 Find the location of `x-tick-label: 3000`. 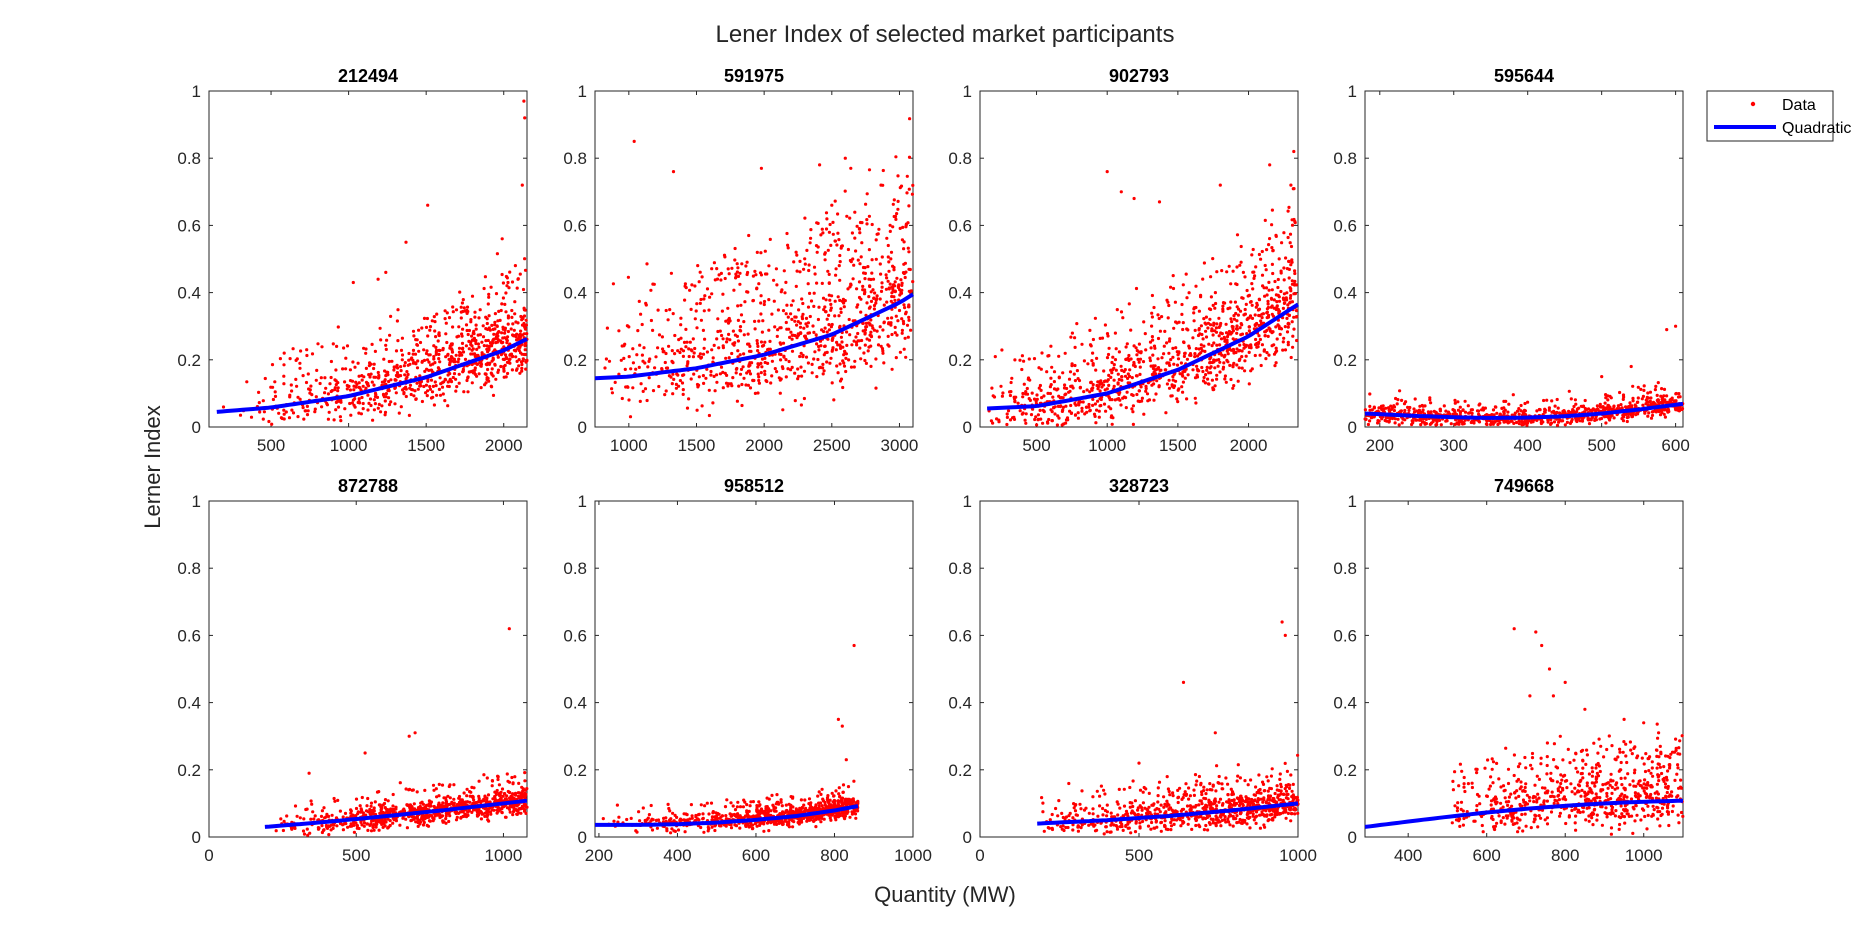

x-tick-label: 3000 is located at coordinates (900, 445).